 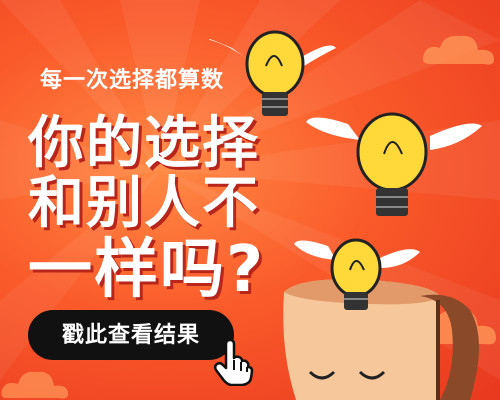 What do you see at coordinates (144, 203) in the screenshot?
I see `headline-line-2: 和别人不` at bounding box center [144, 203].